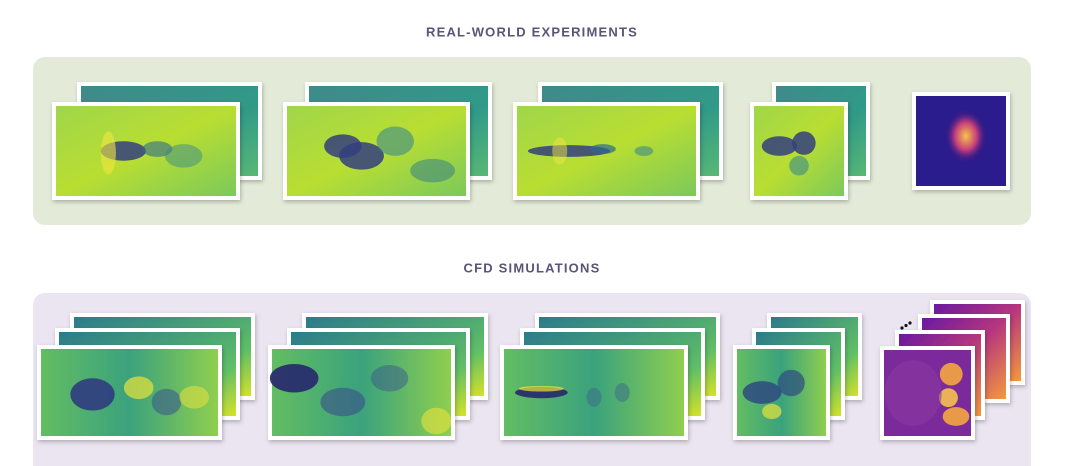 The width and height of the screenshot is (1080, 466). Describe the element at coordinates (532, 31) in the screenshot. I see `section-title: REAL-WORLD EXPERIMENTS` at that location.